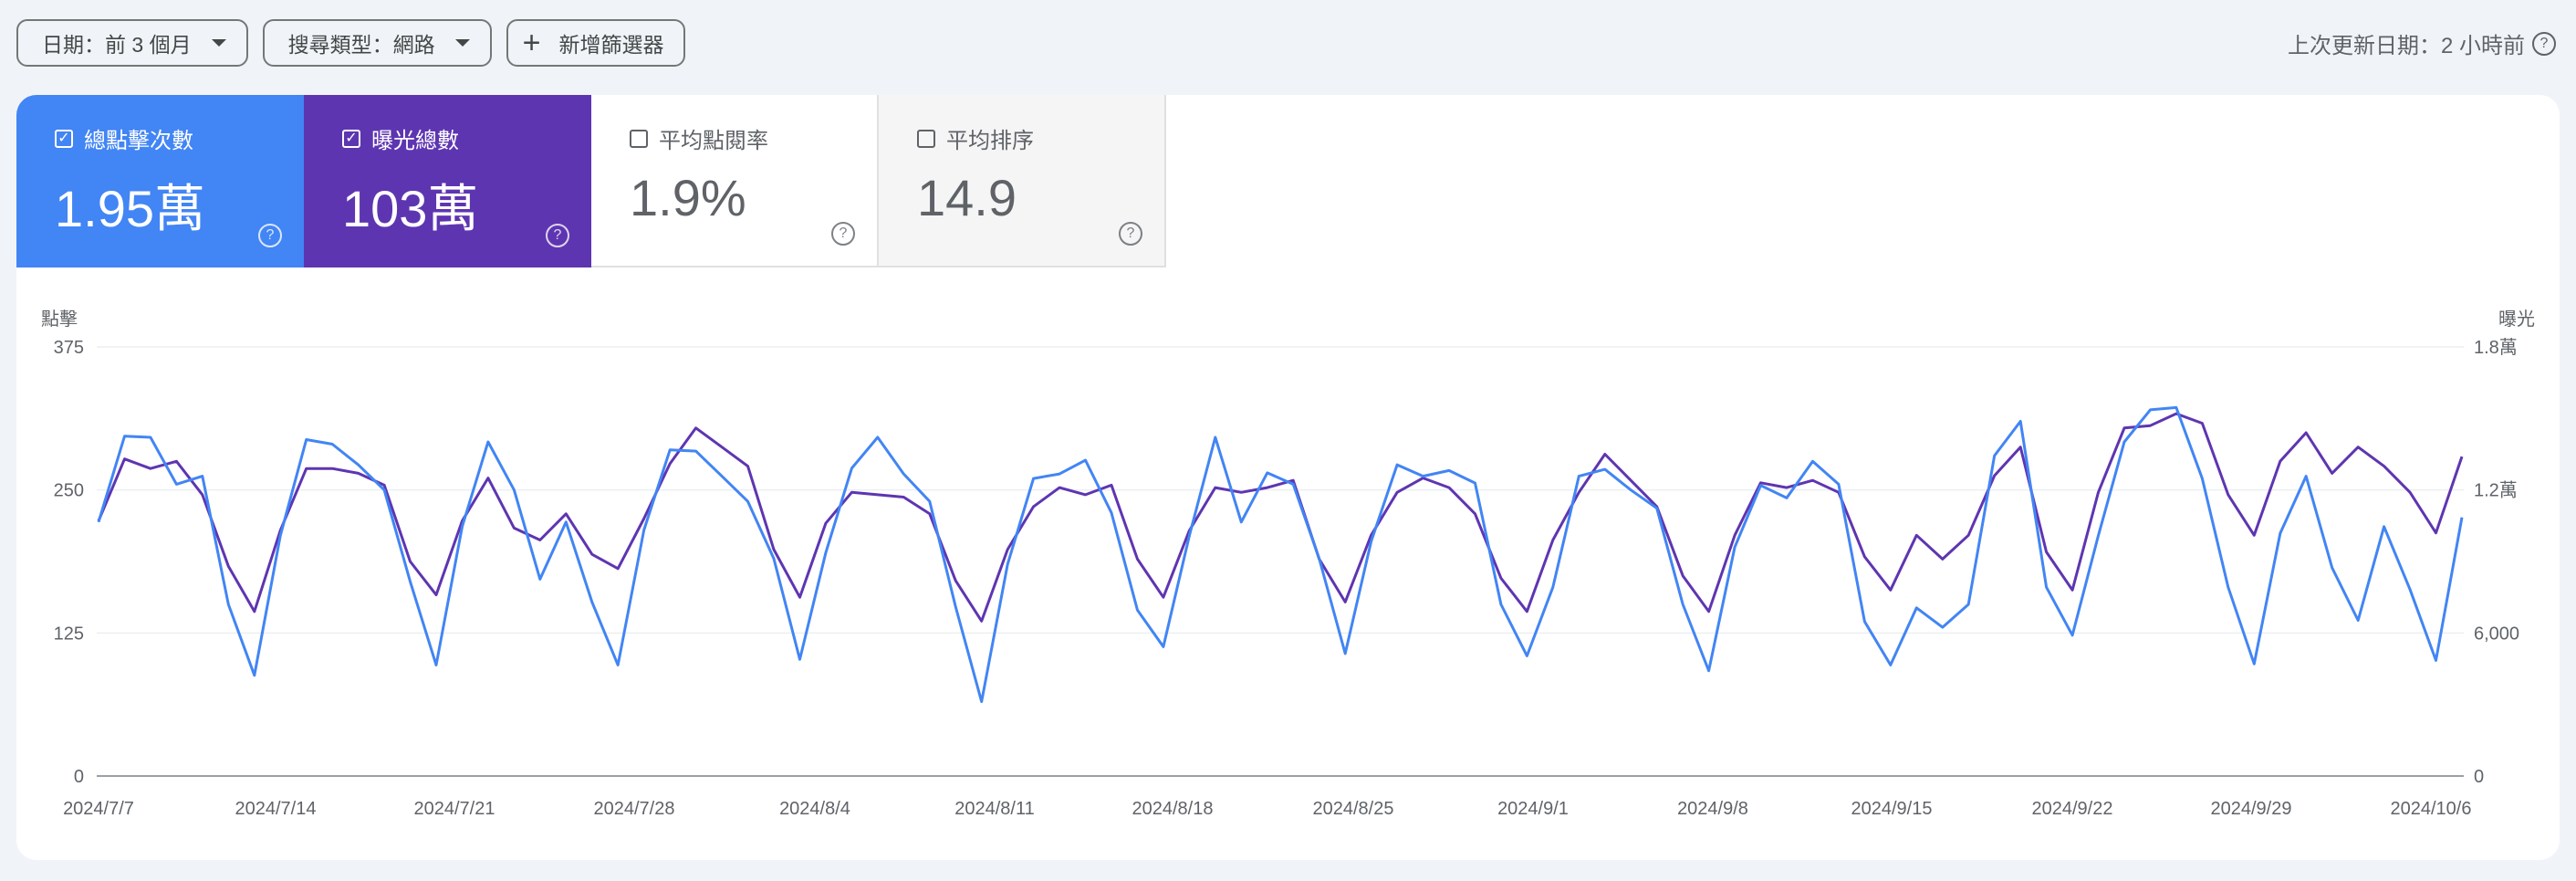 Image resolution: width=2576 pixels, height=881 pixels. Describe the element at coordinates (2251, 809) in the screenshot. I see `x-tick-label: 2024/9/29` at that location.